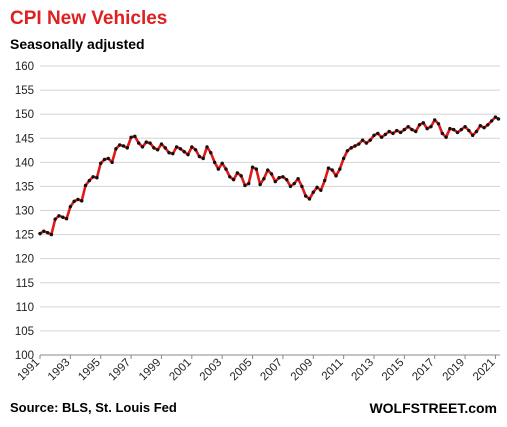  I want to click on x-tick-label: 2005, so click(241, 370).